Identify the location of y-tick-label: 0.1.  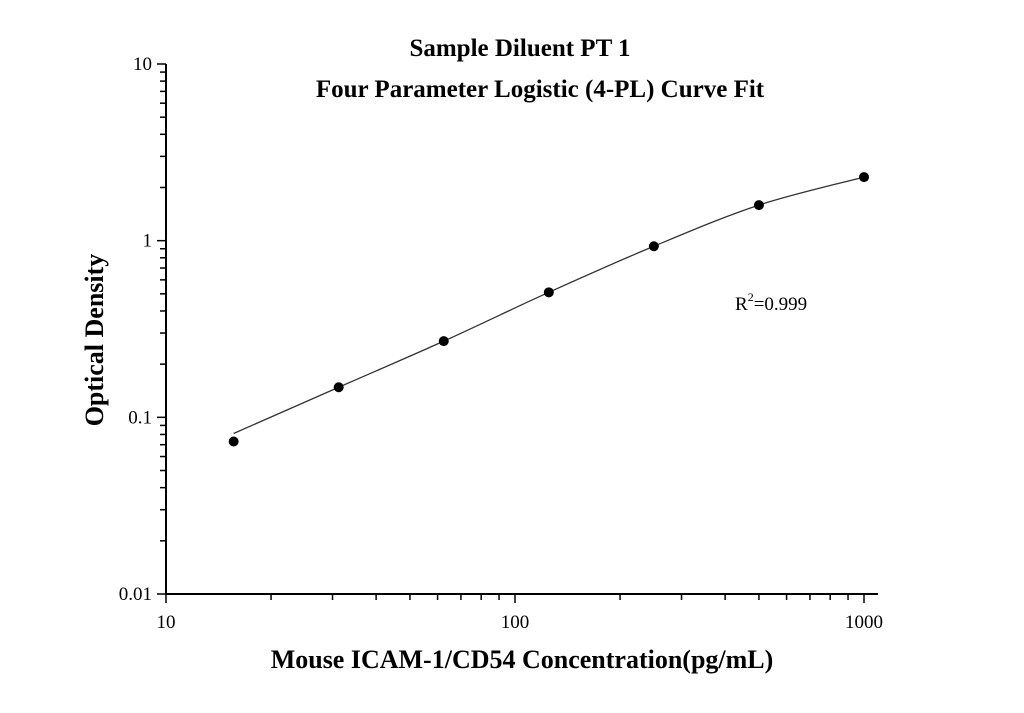
(140, 417).